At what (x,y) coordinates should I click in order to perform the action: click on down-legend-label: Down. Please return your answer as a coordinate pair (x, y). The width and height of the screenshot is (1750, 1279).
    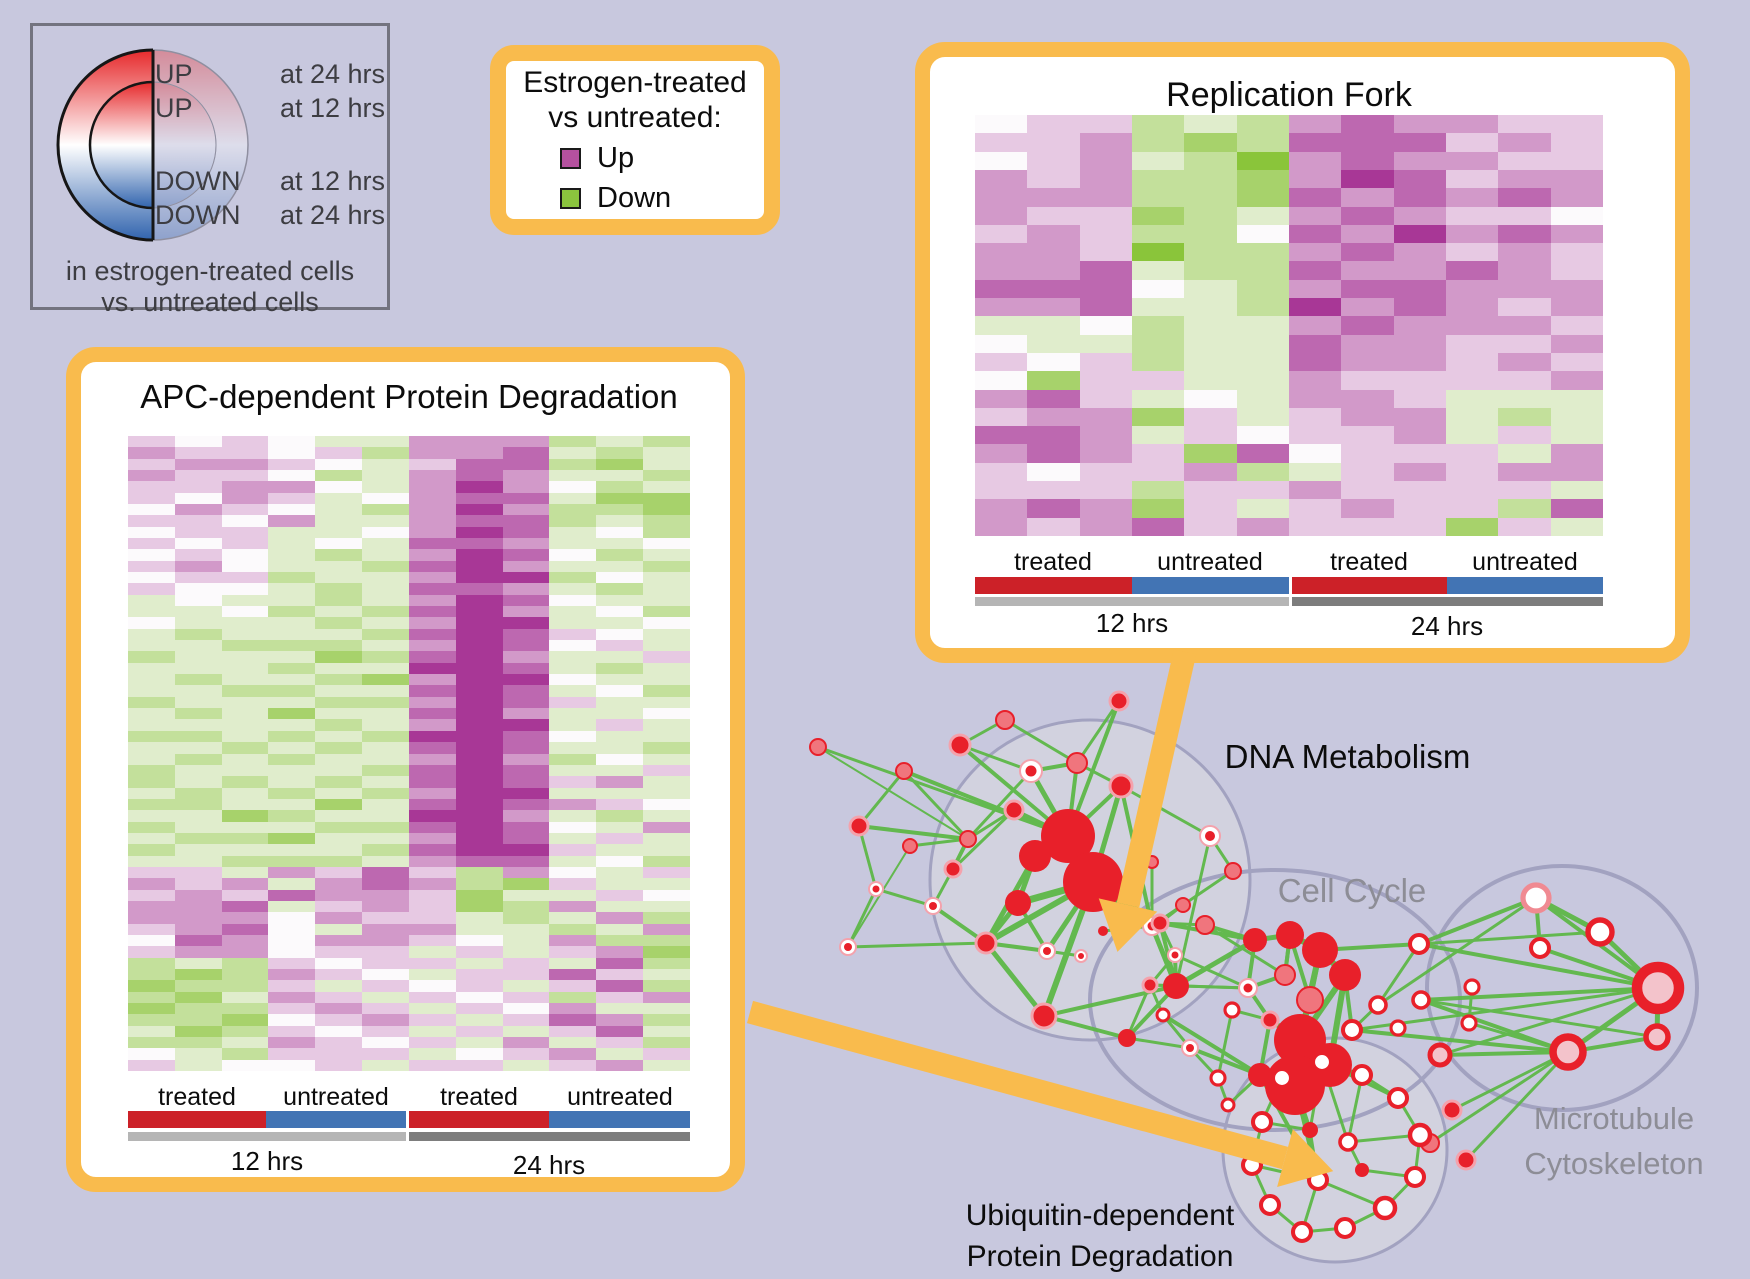
    Looking at the image, I should click on (634, 198).